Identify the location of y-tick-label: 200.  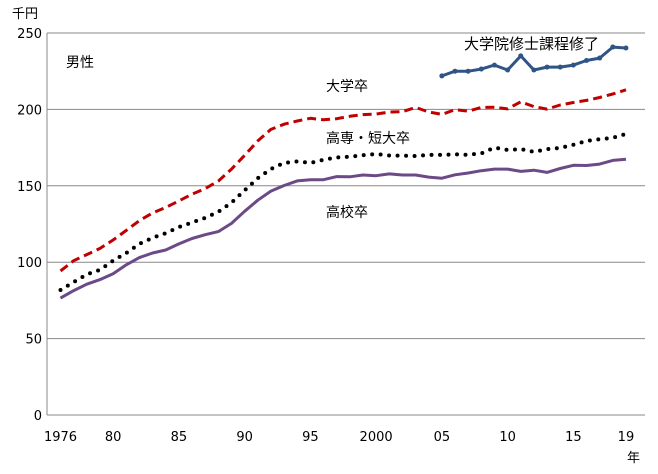
(29, 110).